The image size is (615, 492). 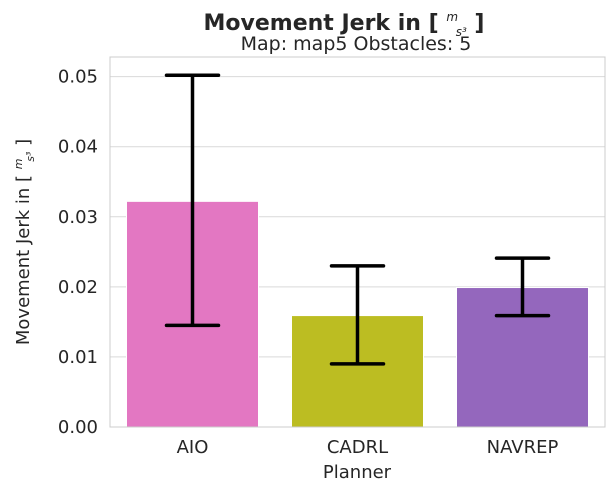 What do you see at coordinates (78, 77) in the screenshot?
I see `y-tick-label: 0.05` at bounding box center [78, 77].